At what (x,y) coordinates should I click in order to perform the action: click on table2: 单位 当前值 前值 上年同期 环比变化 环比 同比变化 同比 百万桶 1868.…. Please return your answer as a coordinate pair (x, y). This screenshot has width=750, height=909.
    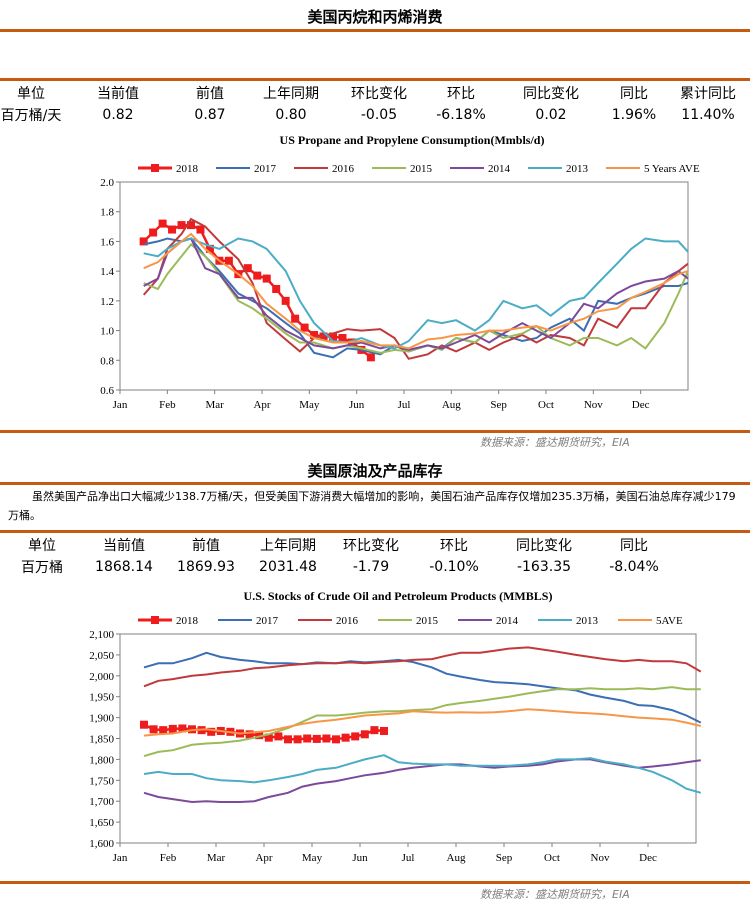
    Looking at the image, I should click on (375, 556).